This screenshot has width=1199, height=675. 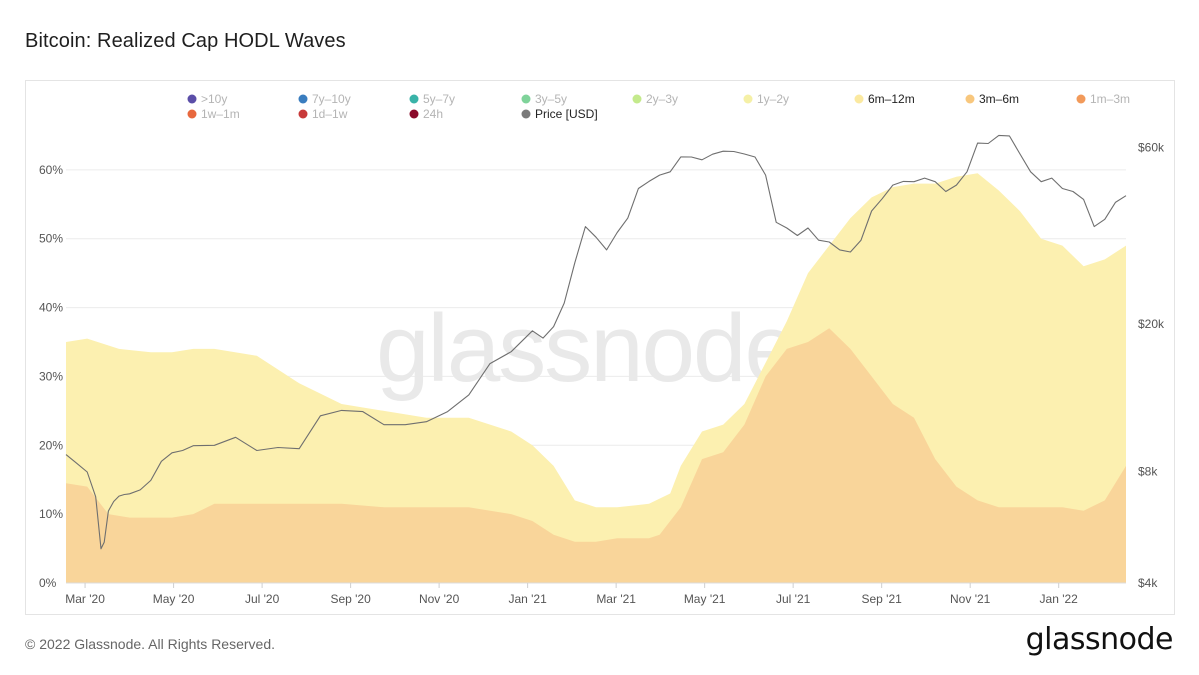 I want to click on x-tick-label: Jan '21, so click(x=527, y=599).